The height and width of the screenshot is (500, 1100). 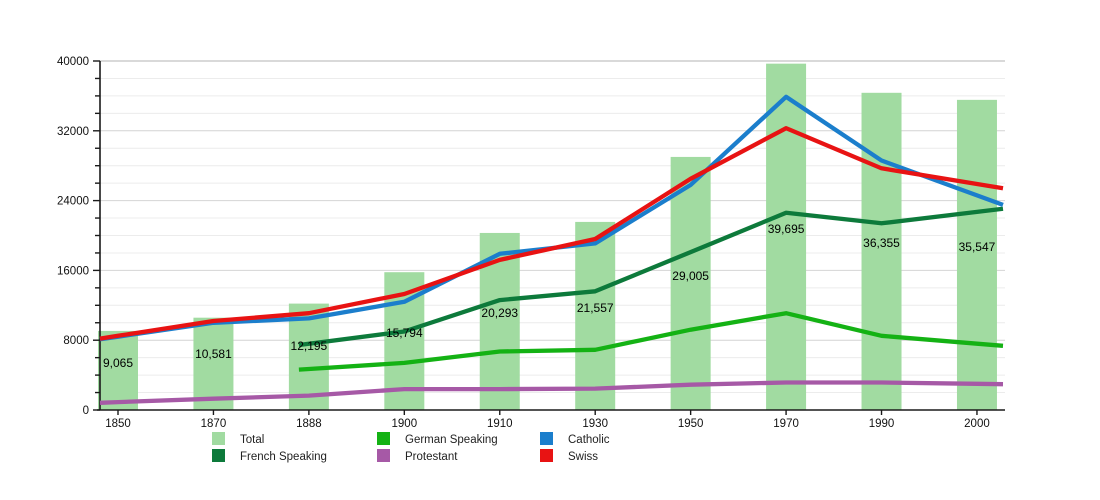 What do you see at coordinates (73, 132) in the screenshot?
I see `y-axis-label: 32000` at bounding box center [73, 132].